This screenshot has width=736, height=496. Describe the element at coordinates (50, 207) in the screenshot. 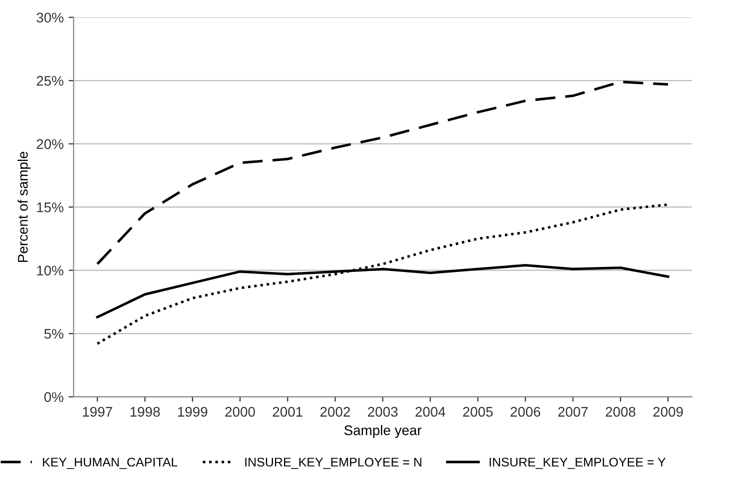

I see `y-tick-label: 15%` at that location.